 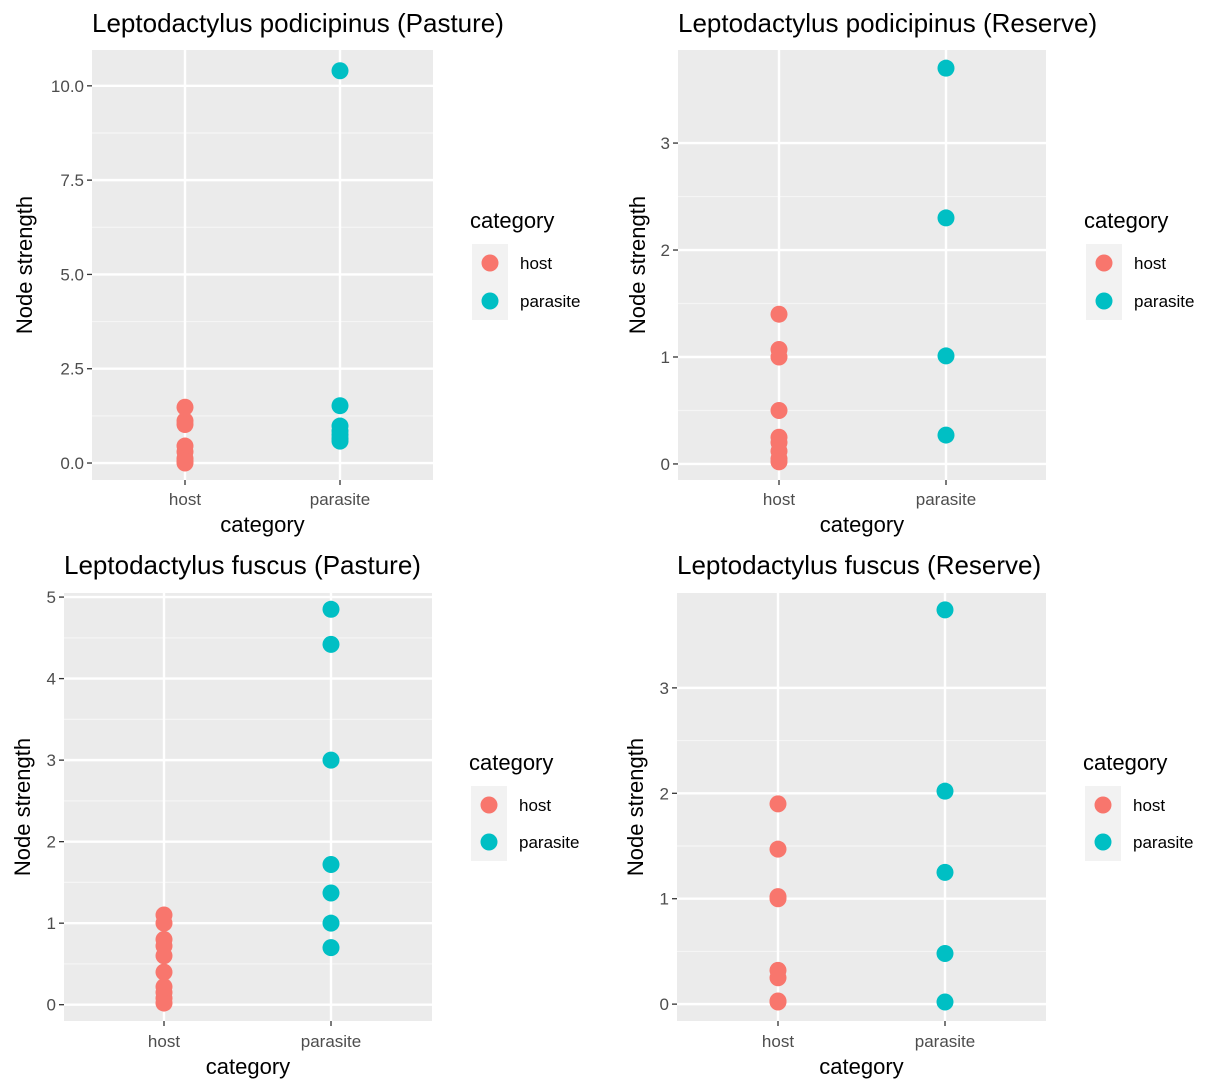 I want to click on y-tick-label: 5, so click(x=51, y=597).